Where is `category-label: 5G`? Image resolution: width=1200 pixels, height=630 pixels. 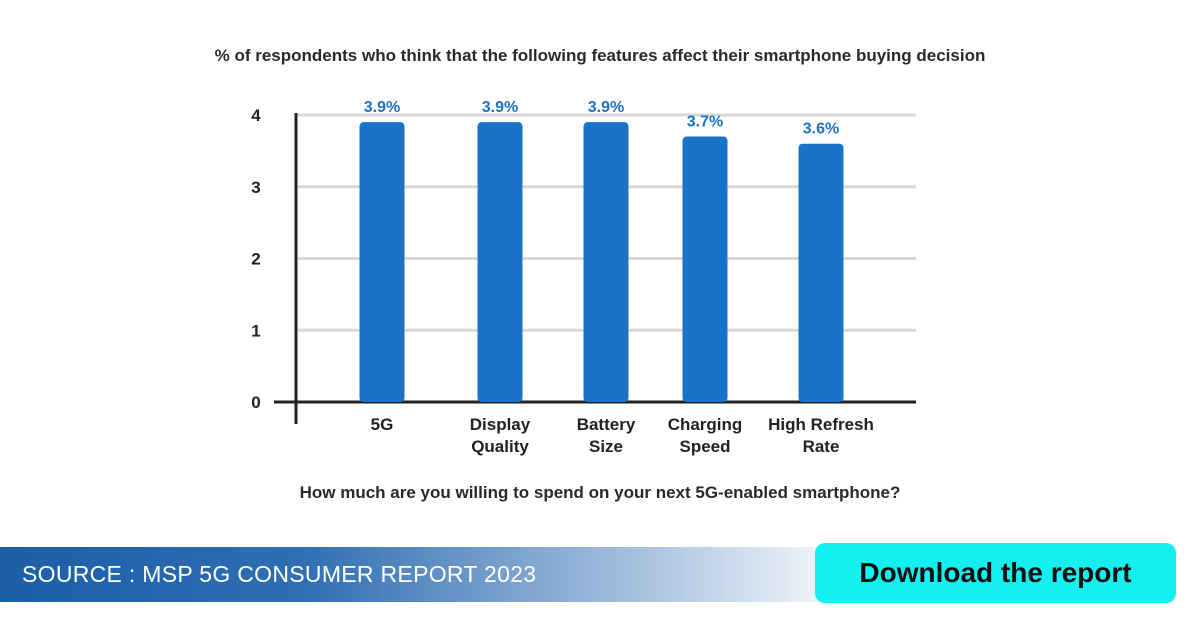 category-label: 5G is located at coordinates (382, 424).